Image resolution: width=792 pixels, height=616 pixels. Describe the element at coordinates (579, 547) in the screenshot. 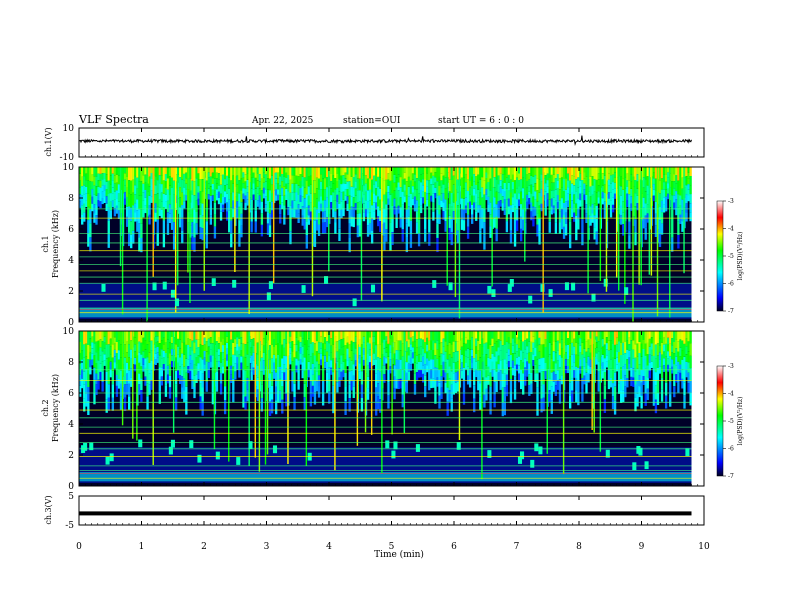

I see `xtick-label: 8` at that location.